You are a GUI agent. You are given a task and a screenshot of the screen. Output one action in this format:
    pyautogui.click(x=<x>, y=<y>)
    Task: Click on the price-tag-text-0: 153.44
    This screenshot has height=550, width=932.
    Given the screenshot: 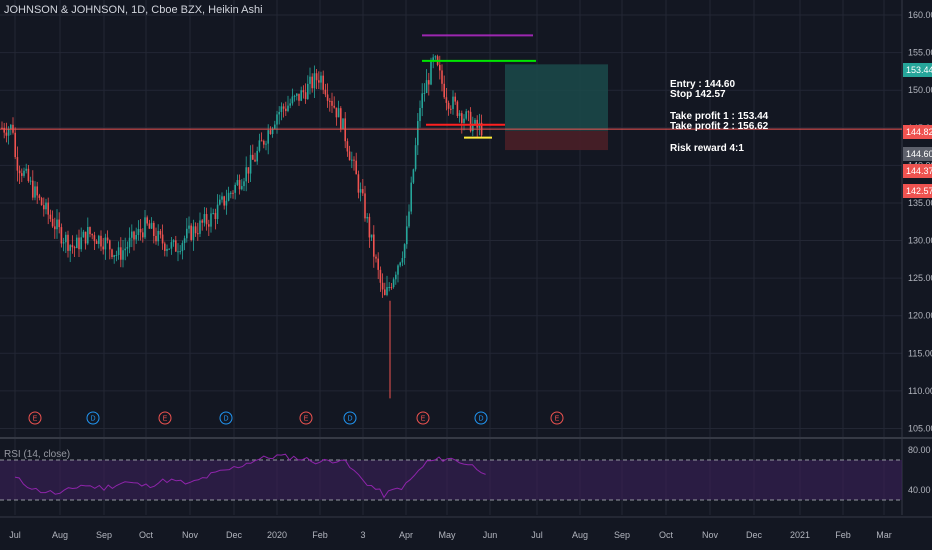 What is the action you would take?
    pyautogui.click(x=919, y=70)
    